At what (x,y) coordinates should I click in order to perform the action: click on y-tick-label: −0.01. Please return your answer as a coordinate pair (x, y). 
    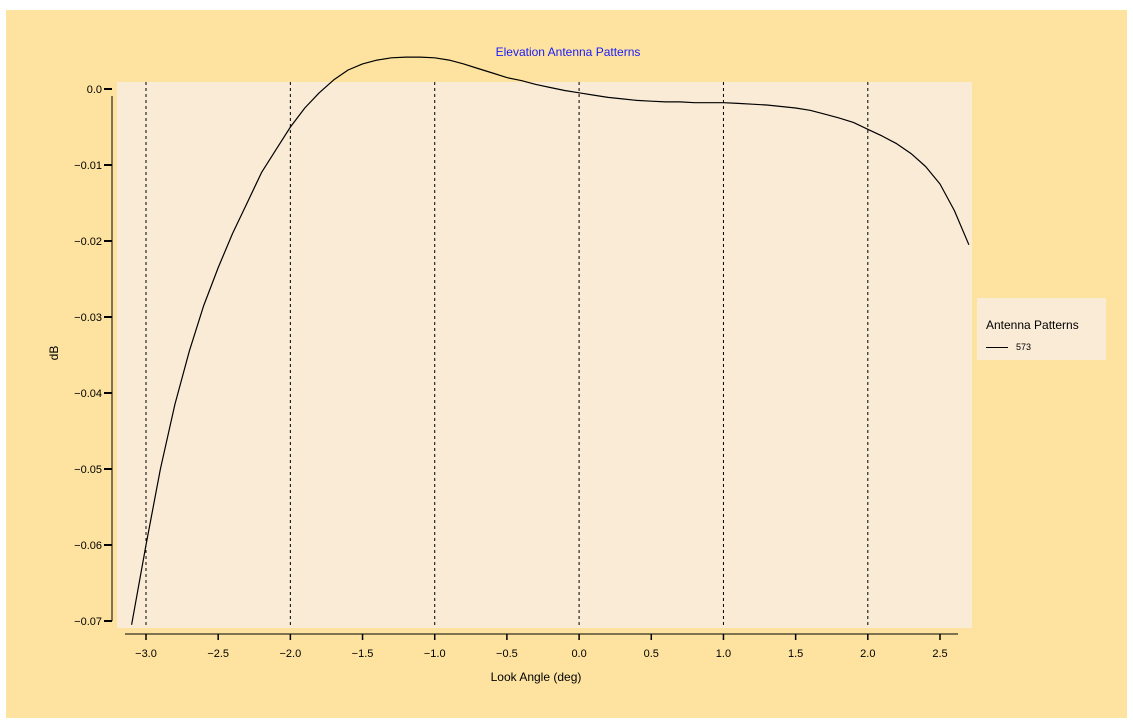
    Looking at the image, I should click on (88, 166).